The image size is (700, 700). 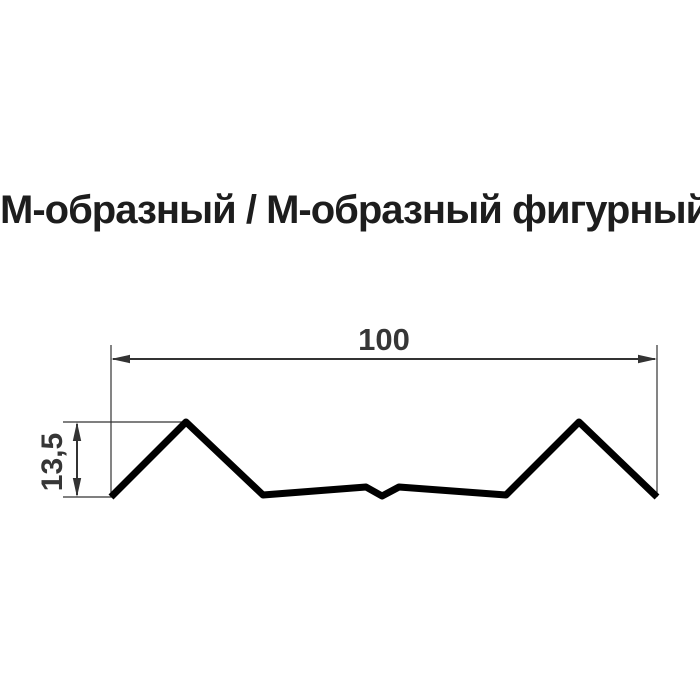 What do you see at coordinates (77, 487) in the screenshot?
I see `arrowhead-down` at bounding box center [77, 487].